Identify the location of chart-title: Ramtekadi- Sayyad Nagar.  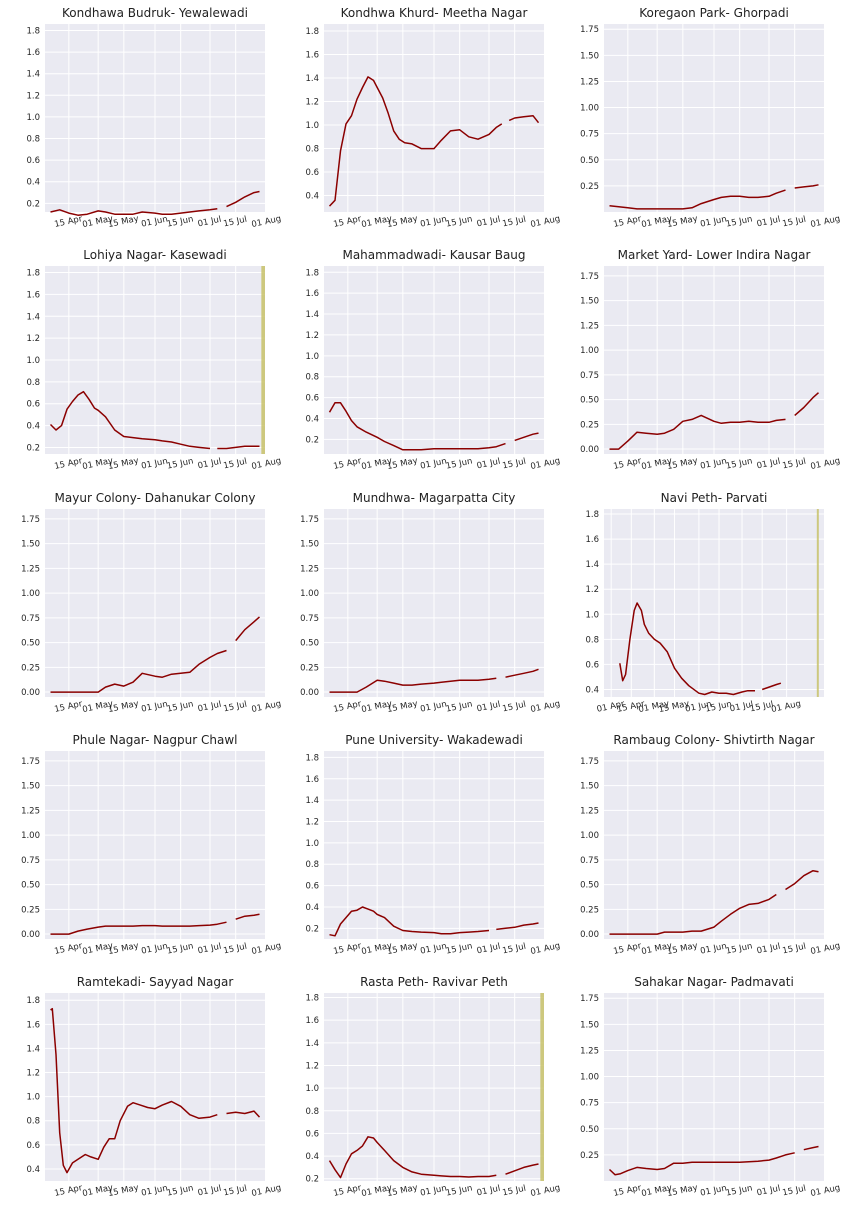
(155, 982).